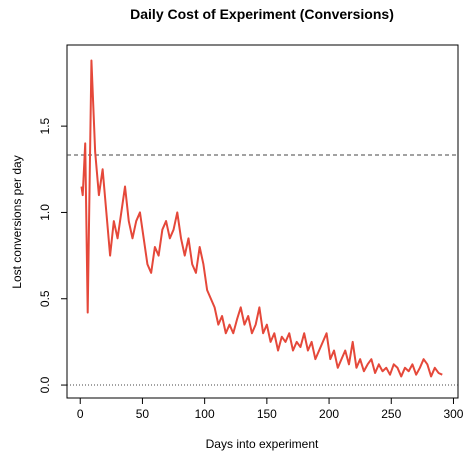  What do you see at coordinates (45, 125) in the screenshot?
I see `y-tick-label: 1.5` at bounding box center [45, 125].